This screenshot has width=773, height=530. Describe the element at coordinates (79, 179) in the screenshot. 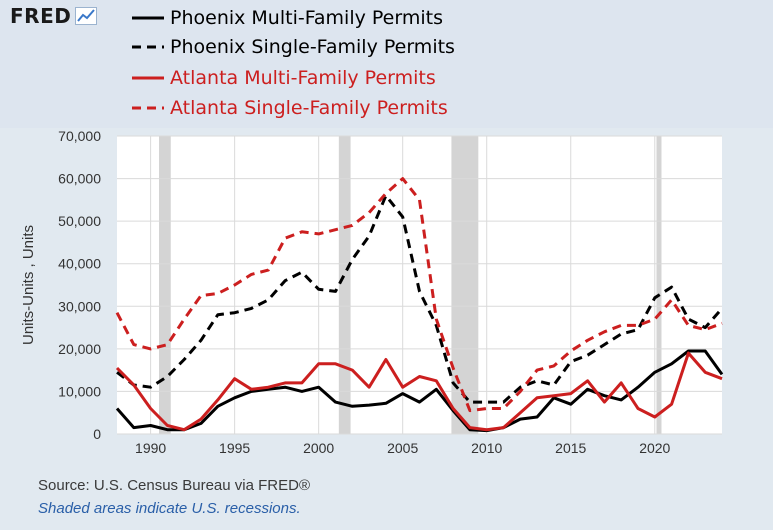

I see `y-tick-label: 60,000` at that location.